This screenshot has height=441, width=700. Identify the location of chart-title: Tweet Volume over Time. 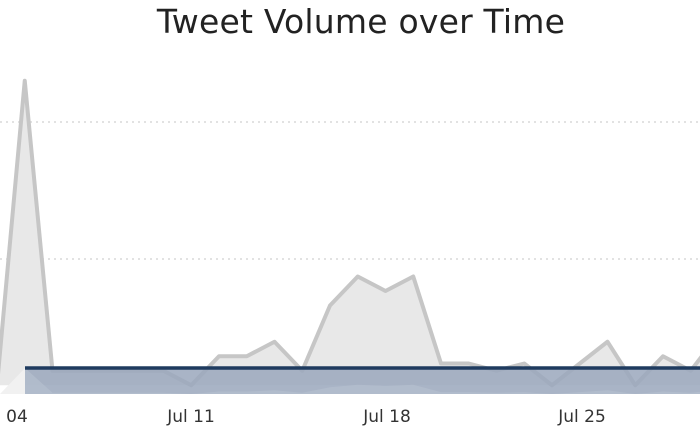
(361, 21).